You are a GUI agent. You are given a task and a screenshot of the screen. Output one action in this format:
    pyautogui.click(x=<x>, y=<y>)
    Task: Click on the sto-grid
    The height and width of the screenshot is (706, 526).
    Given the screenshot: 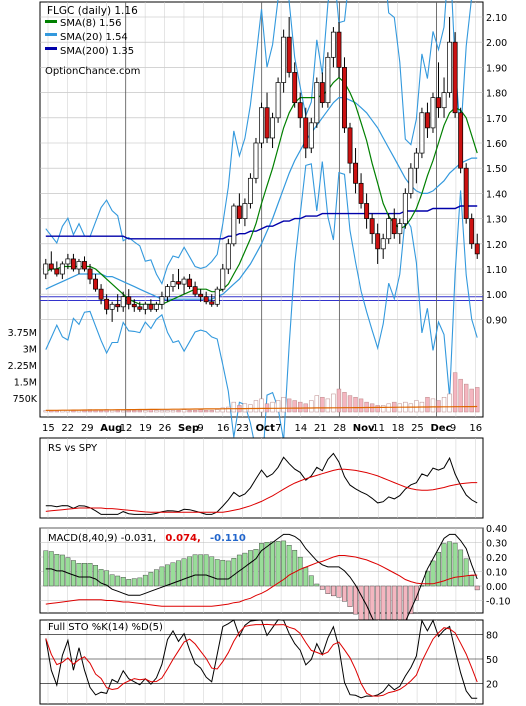 What is the action you would take?
    pyautogui.click(x=261, y=662)
    